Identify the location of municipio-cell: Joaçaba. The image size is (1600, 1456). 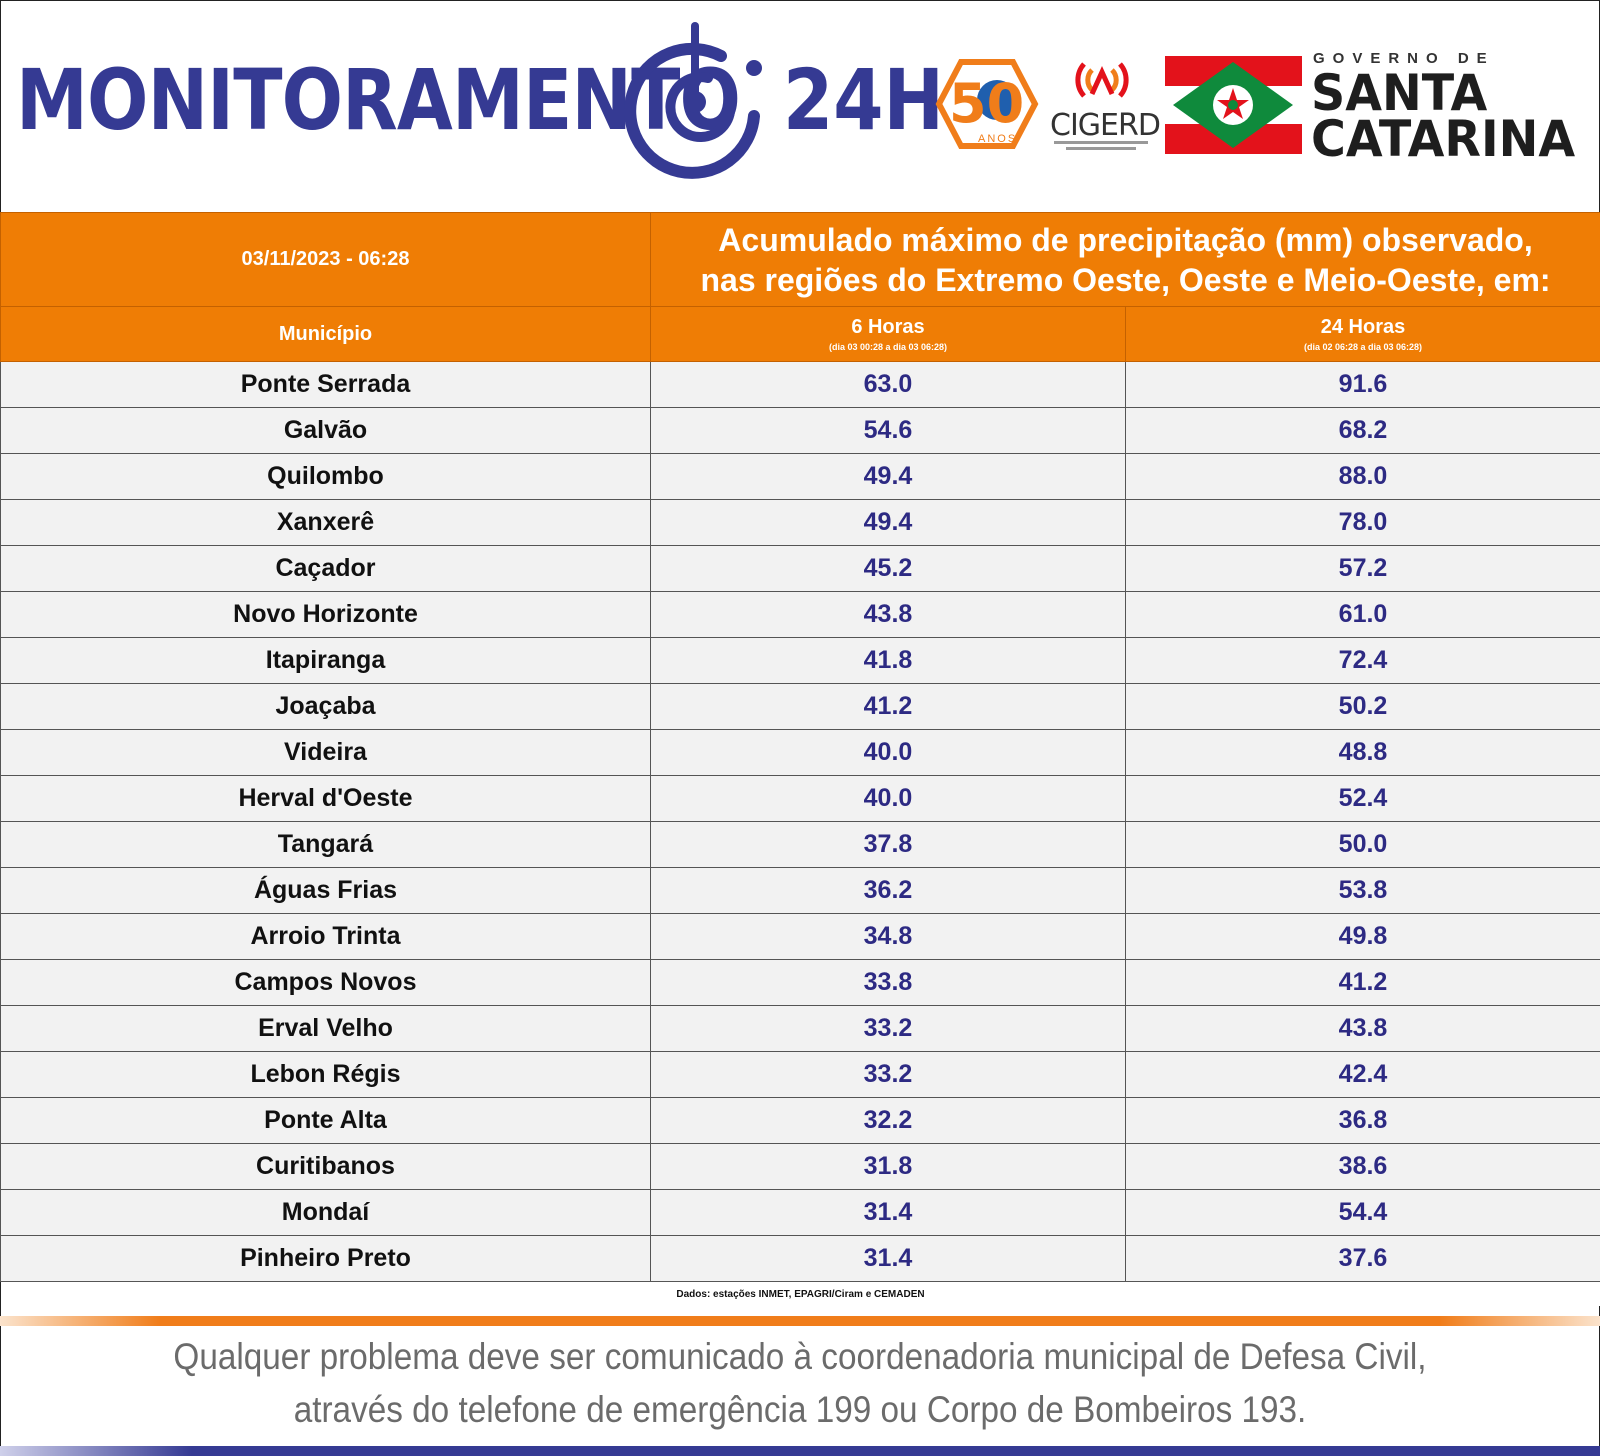
(325, 706).